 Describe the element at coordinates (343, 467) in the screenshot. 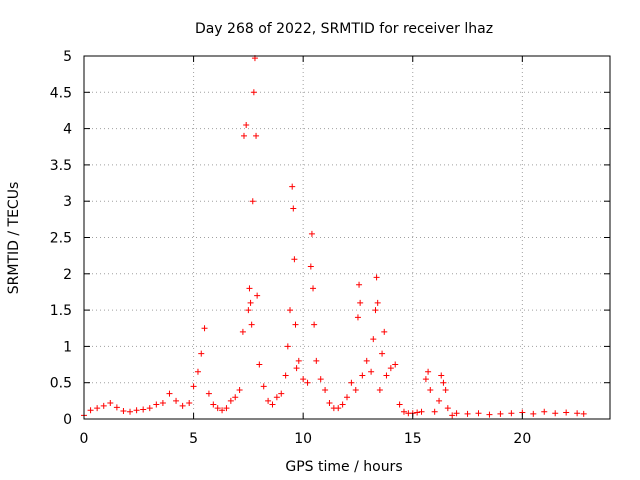

I see `x-axis-label: GPS time / hours` at that location.